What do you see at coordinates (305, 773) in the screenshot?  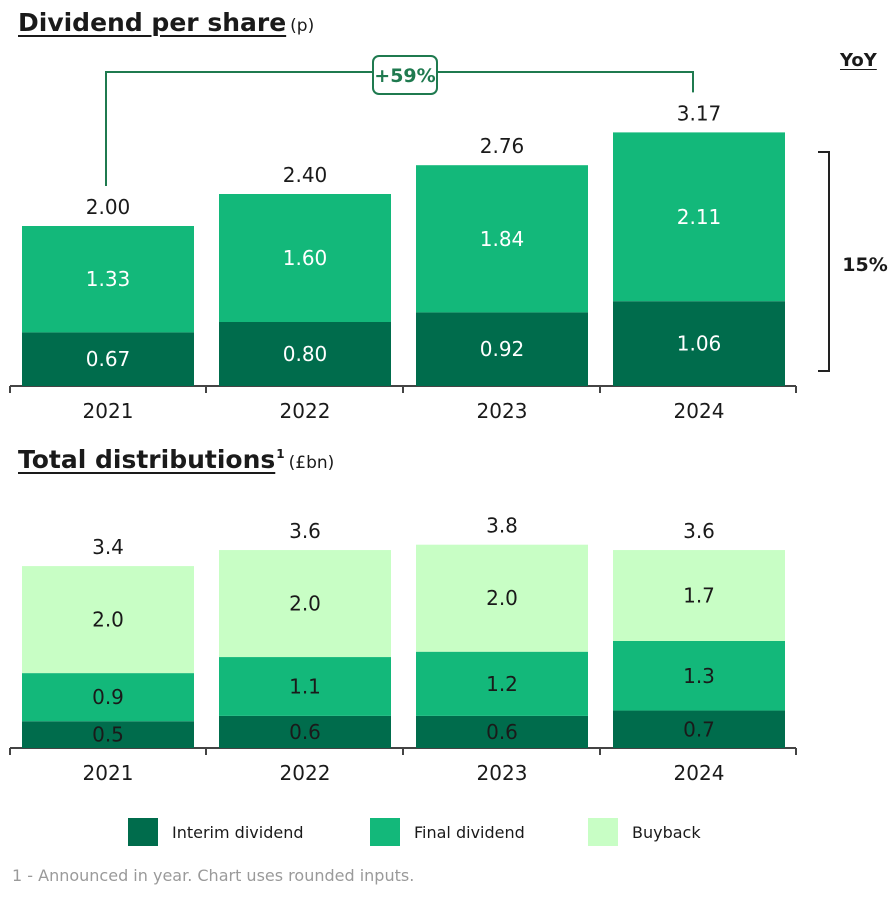 I see `chart2-category-label-2022: 2022` at bounding box center [305, 773].